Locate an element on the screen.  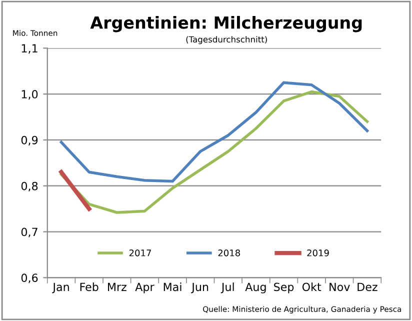
x-tick-label: Mrz is located at coordinates (117, 286).